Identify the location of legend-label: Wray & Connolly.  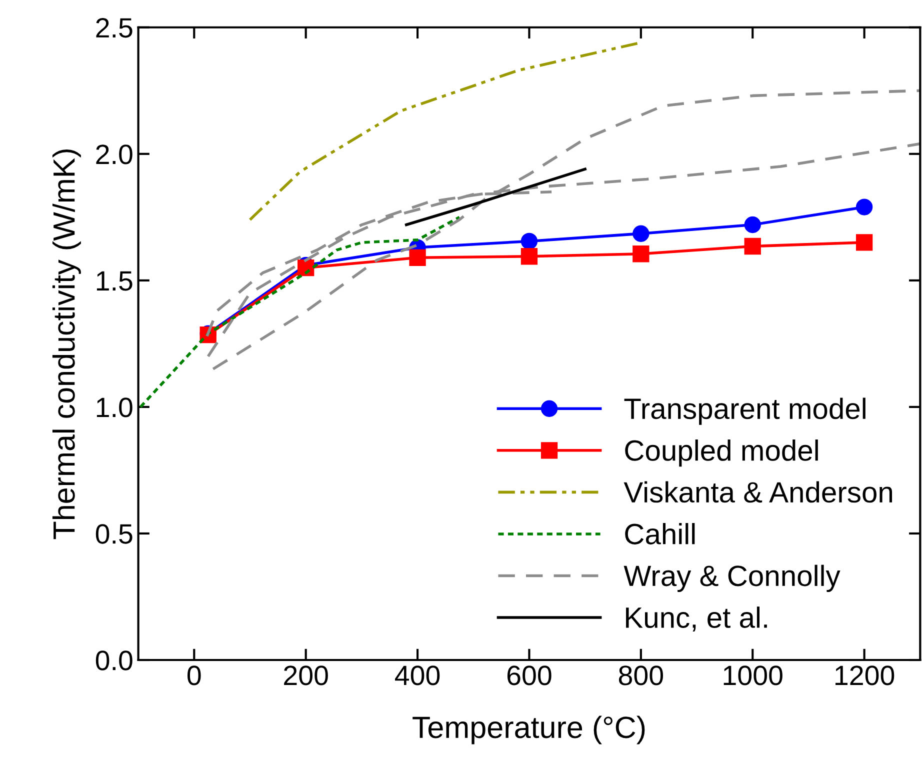
(732, 578).